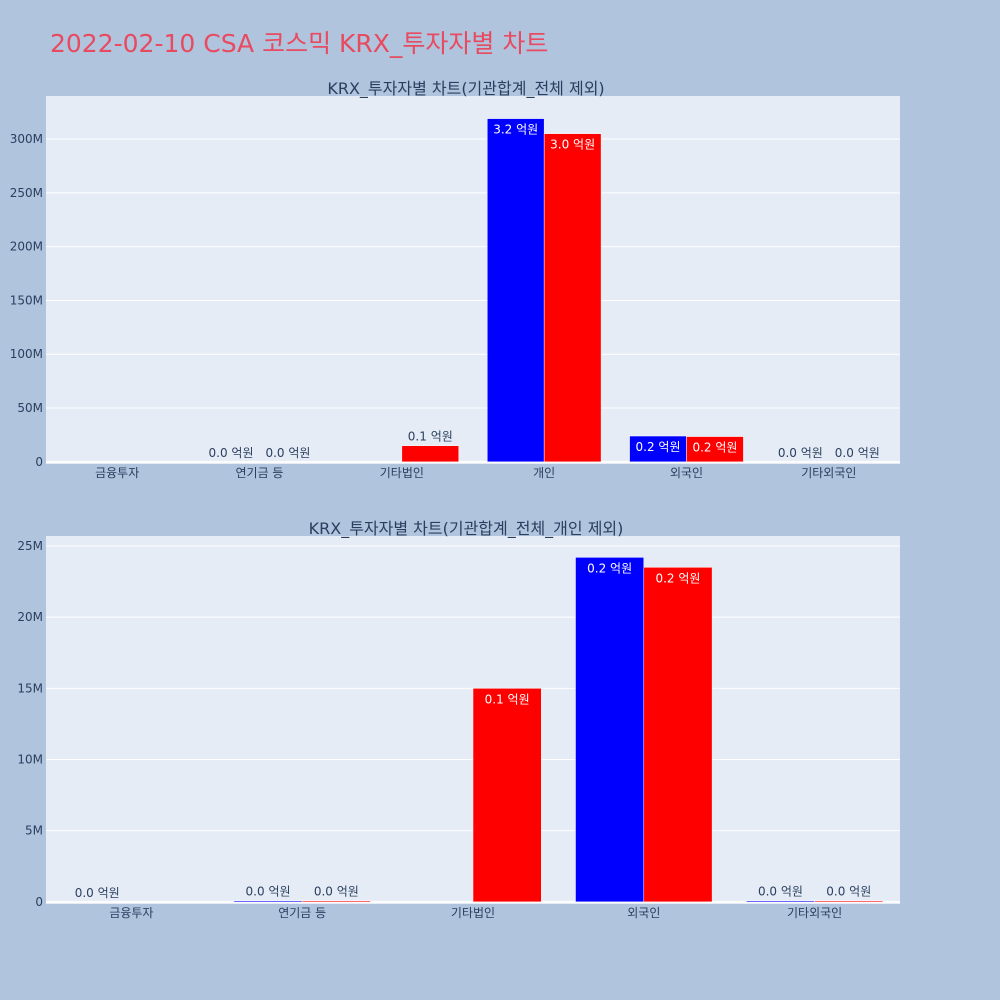  Describe the element at coordinates (26, 247) in the screenshot. I see `chart1-y-tick-label: 200M` at that location.